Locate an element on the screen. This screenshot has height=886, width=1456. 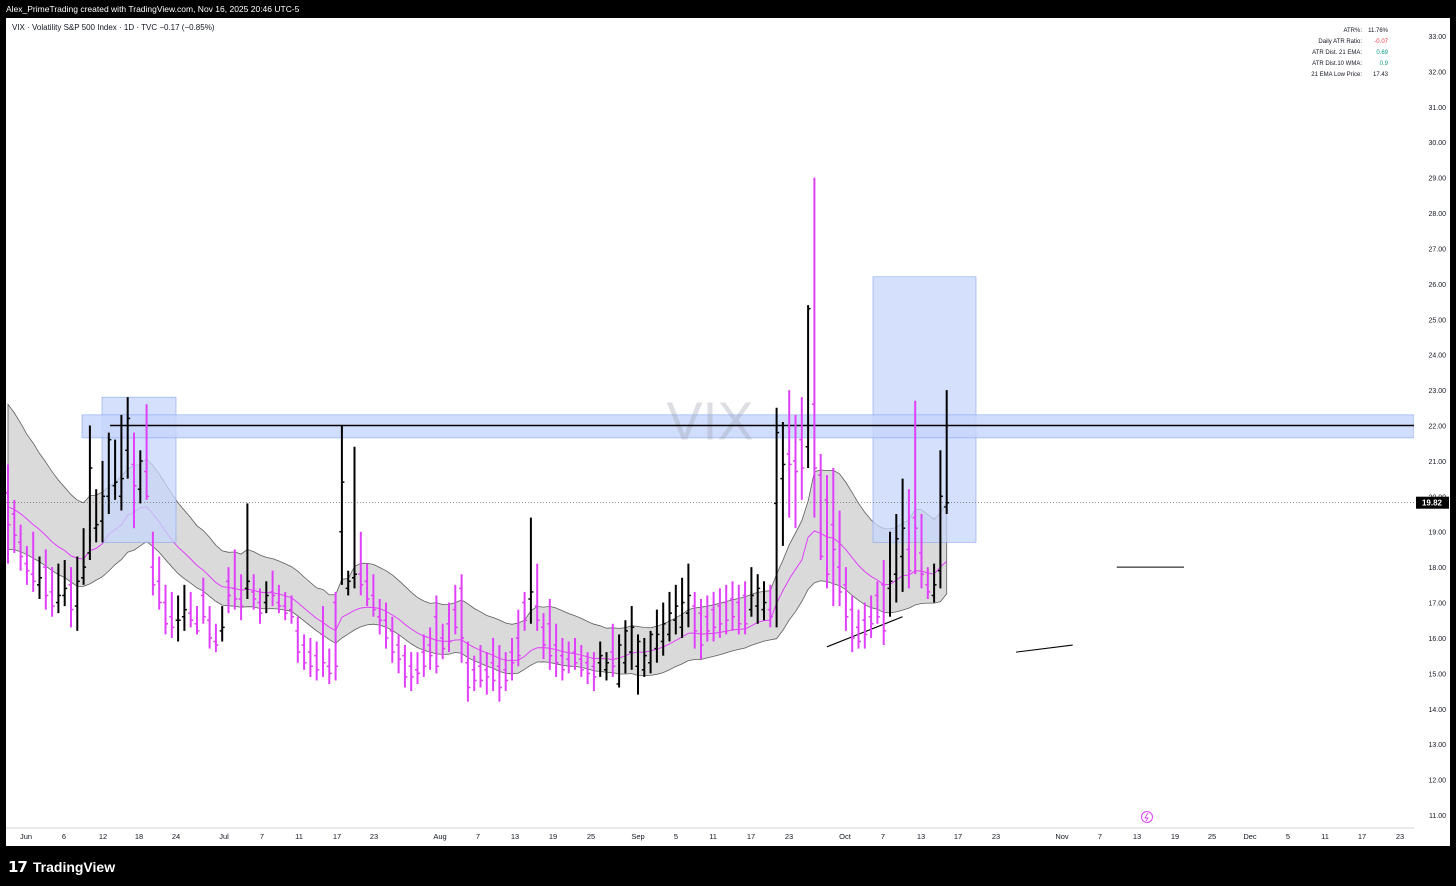
october-highlight-zone is located at coordinates (924, 409).